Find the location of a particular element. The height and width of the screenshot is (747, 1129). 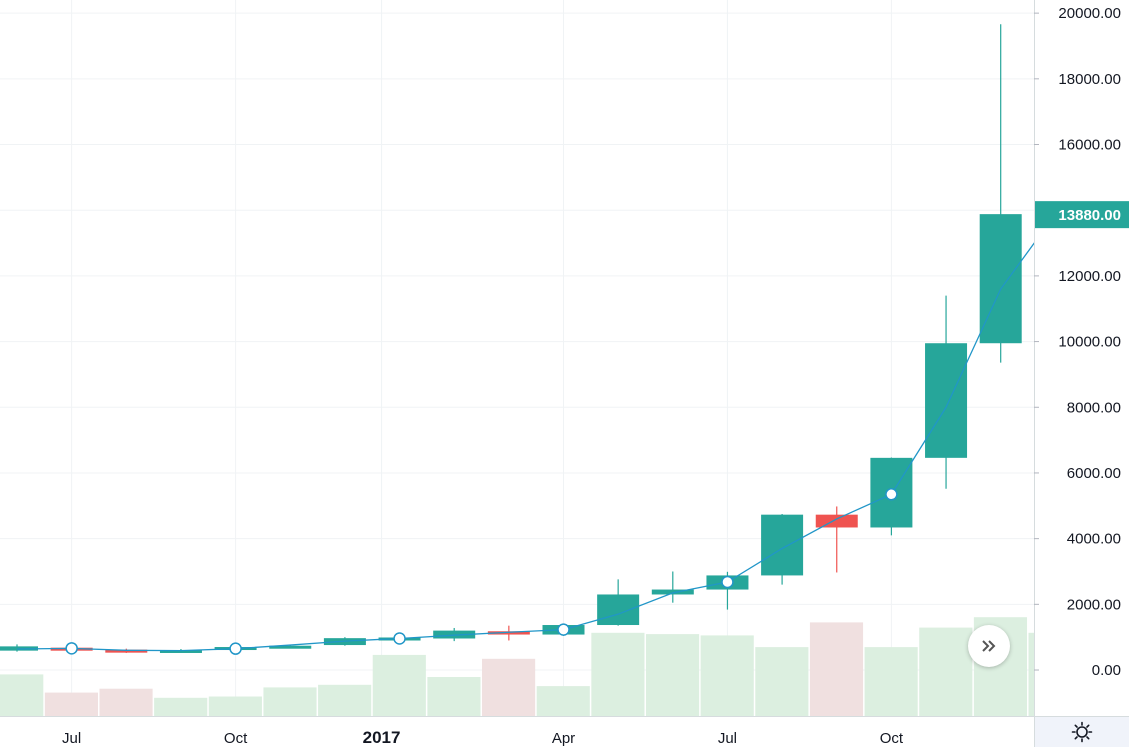

double-chevron-right-icon is located at coordinates (989, 646).